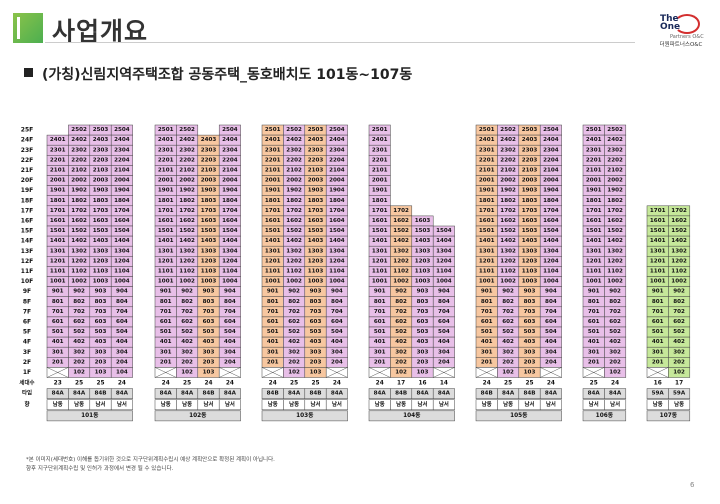 This screenshot has width=720, height=504. What do you see at coordinates (230, 160) in the screenshot?
I see `unit-number: 2204` at bounding box center [230, 160].